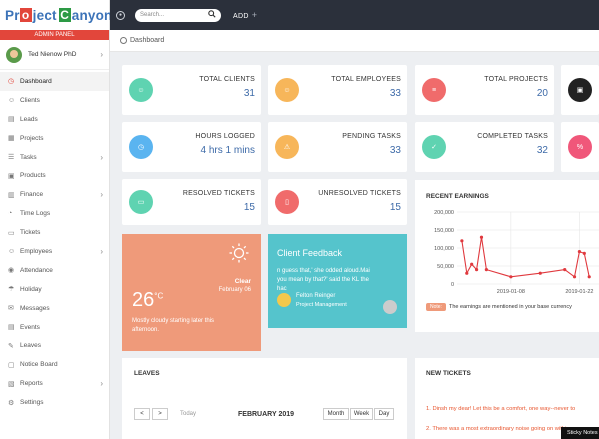 Image resolution: width=599 pixels, height=439 pixels. I want to click on tickets-title: NEW TICKETS, so click(448, 373).